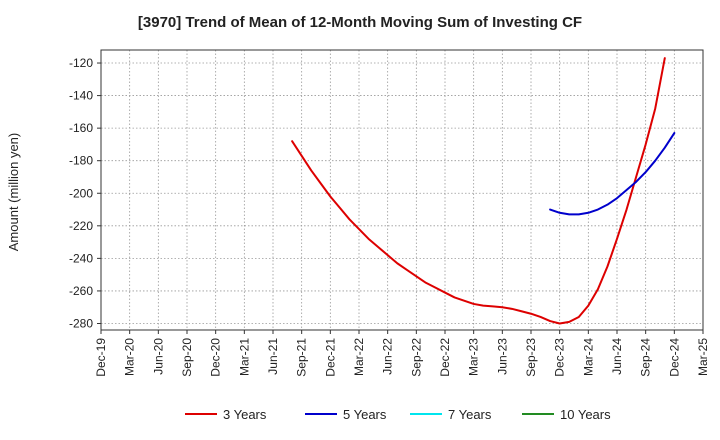 Image resolution: width=720 pixels, height=440 pixels. Describe the element at coordinates (560, 357) in the screenshot. I see `x-tick-label: Dec-23` at that location.